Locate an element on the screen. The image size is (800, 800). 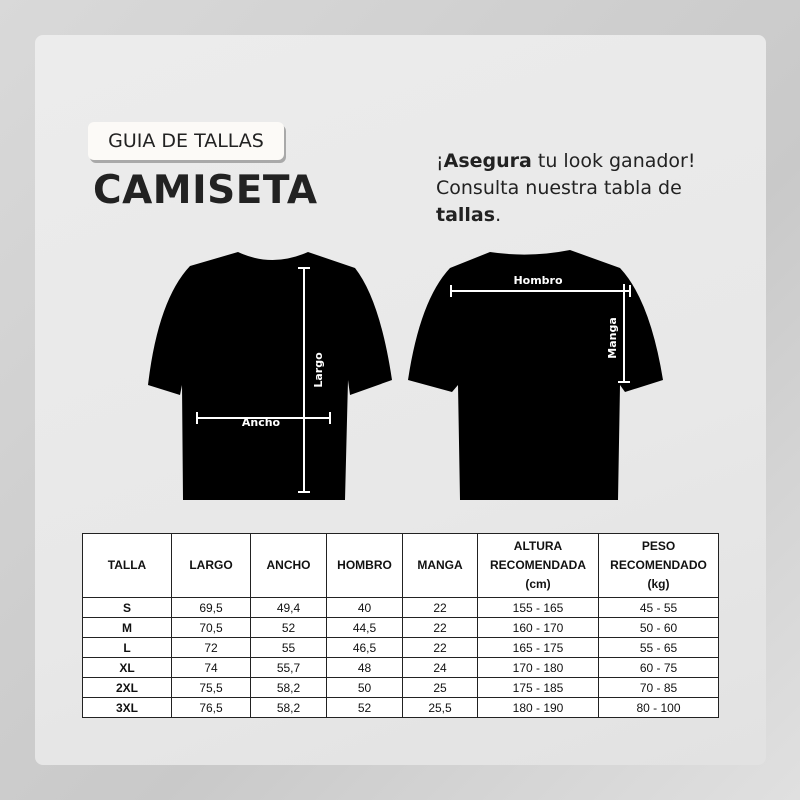
back-shirt-icon: Hombro Manga is located at coordinates (535, 375).